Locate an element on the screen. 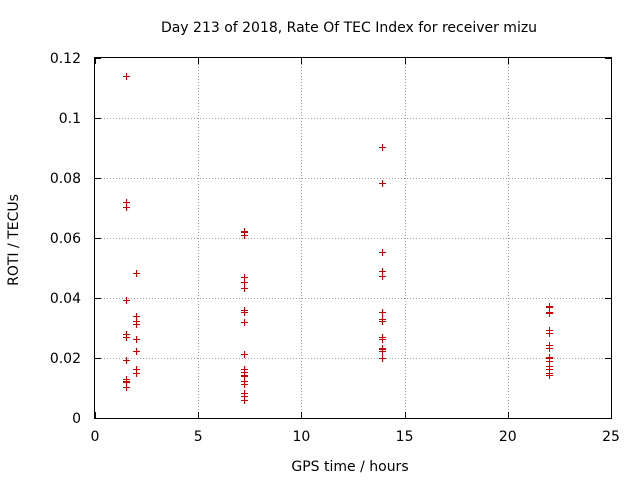  x-tick-label: 20 is located at coordinates (508, 437).